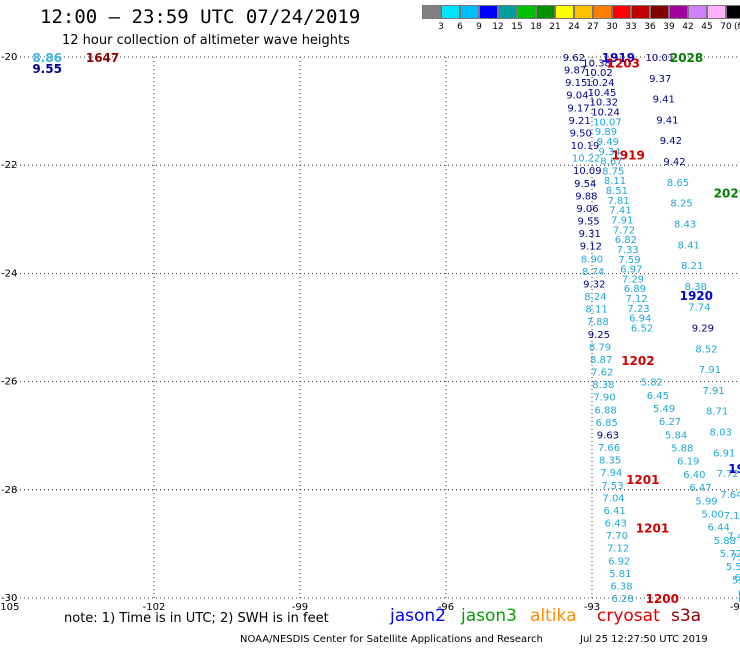  What do you see at coordinates (633, 279) in the screenshot?
I see `wave-height-value: 7.29` at bounding box center [633, 279].